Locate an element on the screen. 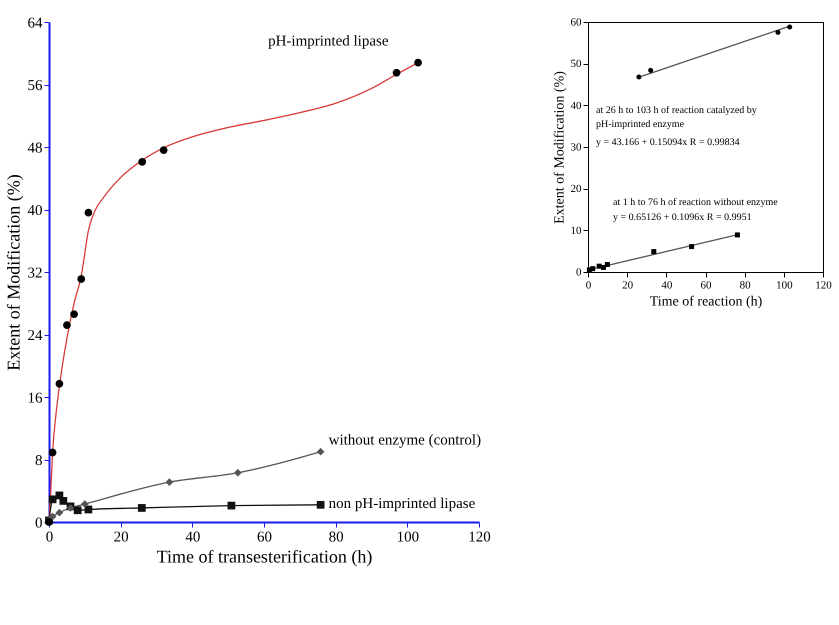 The image size is (839, 625). y-tick-label: 56 is located at coordinates (35, 86).